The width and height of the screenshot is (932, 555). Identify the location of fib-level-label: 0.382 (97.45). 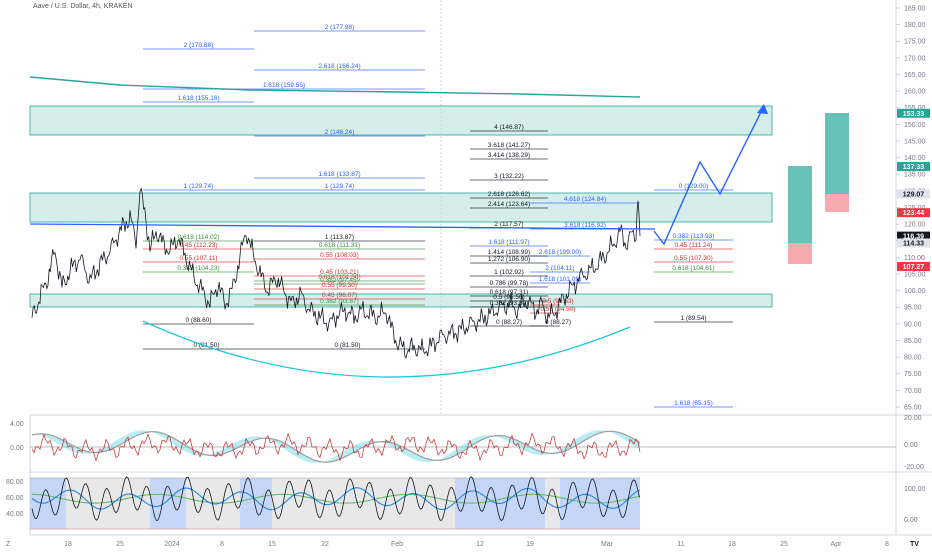
(339, 280).